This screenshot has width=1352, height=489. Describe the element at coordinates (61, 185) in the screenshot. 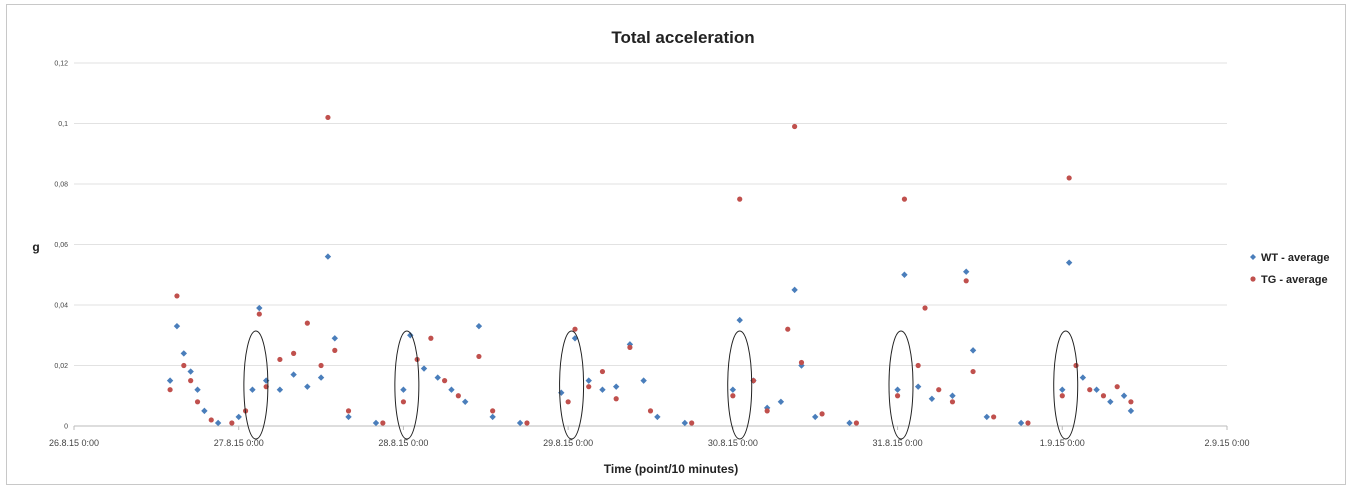

I see `y-tick-label: 0,08` at that location.